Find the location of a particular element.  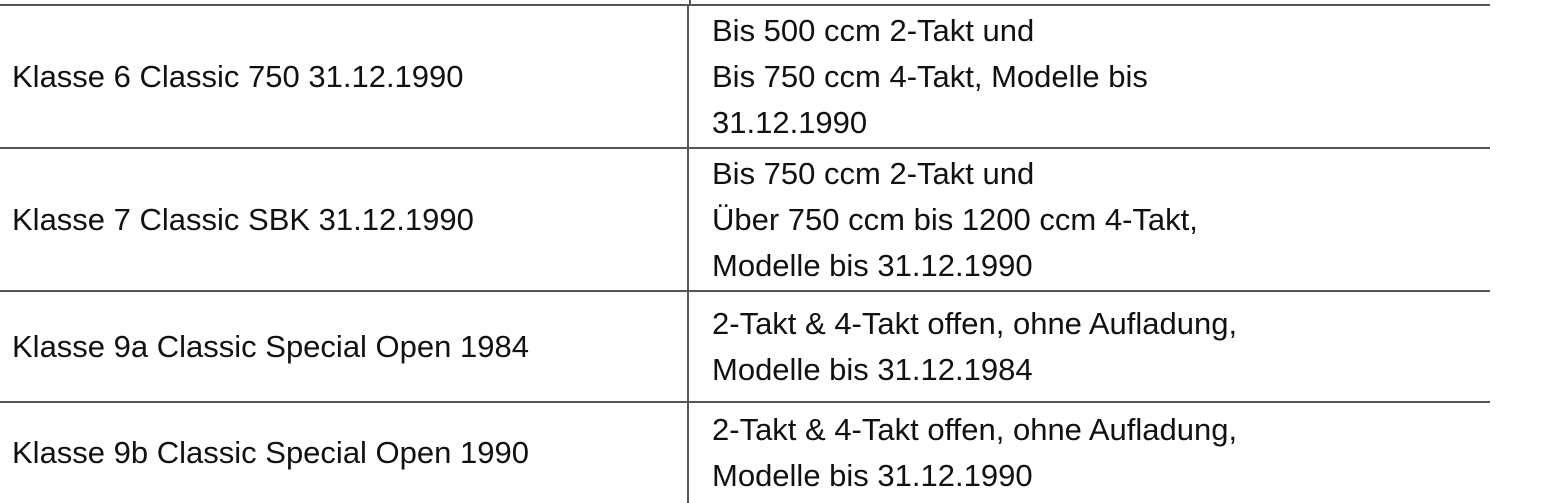

description-line: Bis 750 ccm 2-Takt und is located at coordinates (873, 173).